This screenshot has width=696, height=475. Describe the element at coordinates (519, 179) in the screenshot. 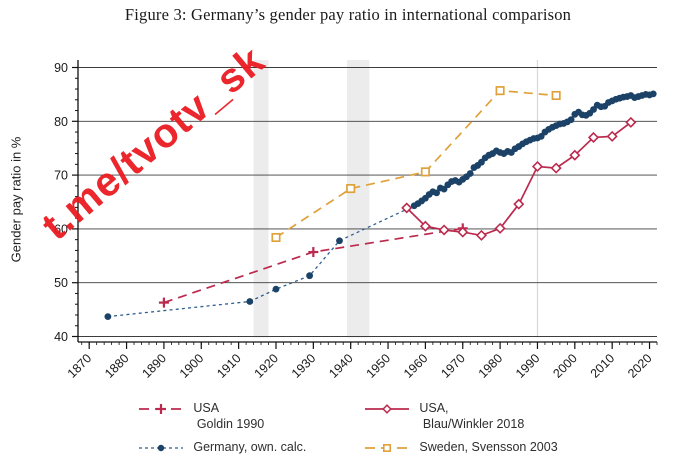

I see `series-line-usa-blau-winkler` at that location.